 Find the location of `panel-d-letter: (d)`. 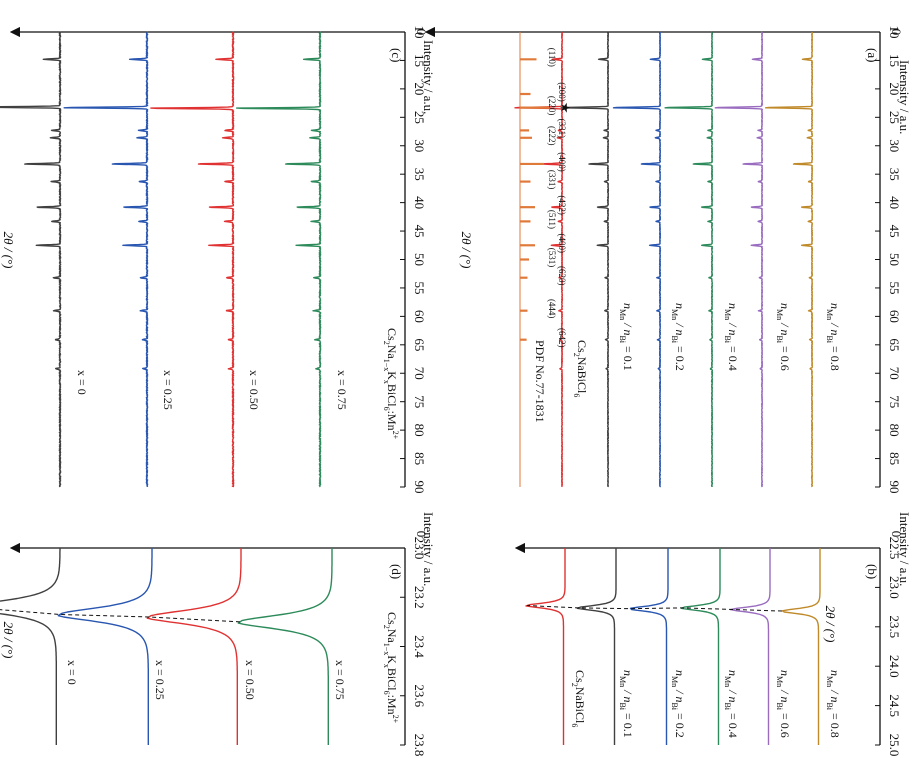

panel-d-letter: (d) is located at coordinates (396, 571).